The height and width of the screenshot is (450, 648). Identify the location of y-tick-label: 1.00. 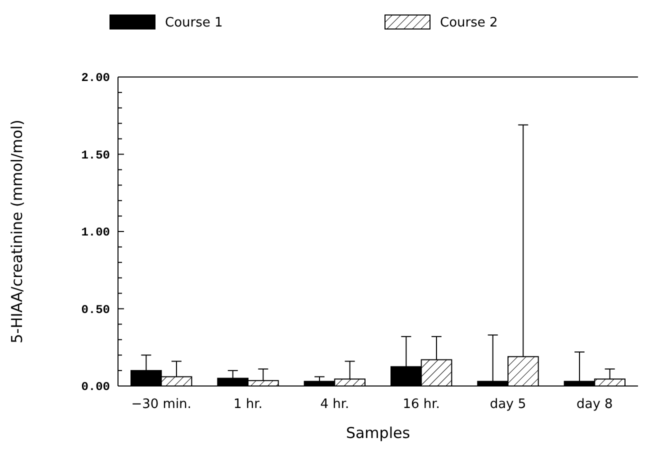
(95, 233).